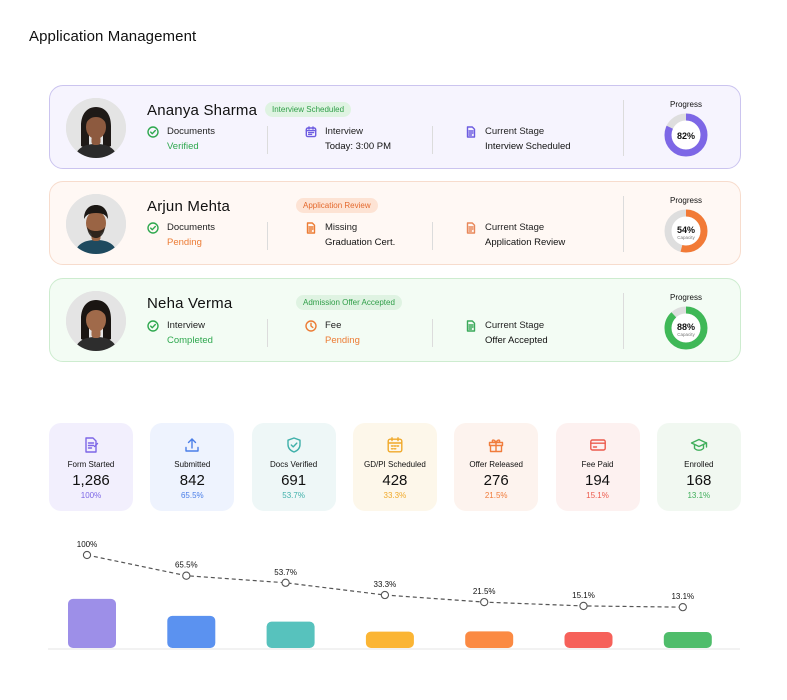 The width and height of the screenshot is (787, 700). I want to click on info-value: Interview Scheduled, so click(528, 146).